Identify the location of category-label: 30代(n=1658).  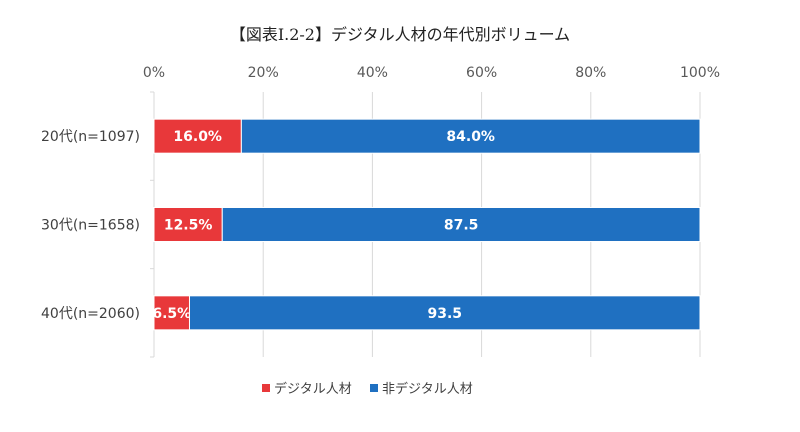
(90, 226).